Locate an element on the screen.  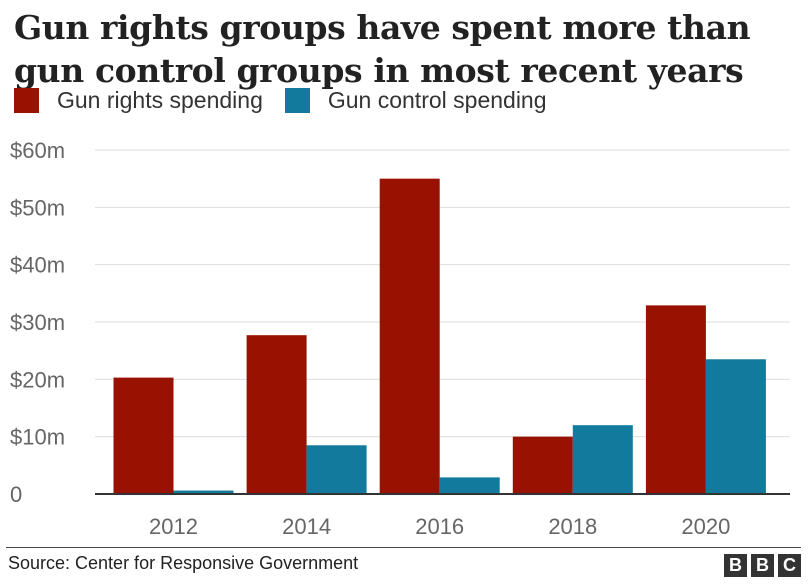
bbc-logo-letter-3: C is located at coordinates (789, 565).